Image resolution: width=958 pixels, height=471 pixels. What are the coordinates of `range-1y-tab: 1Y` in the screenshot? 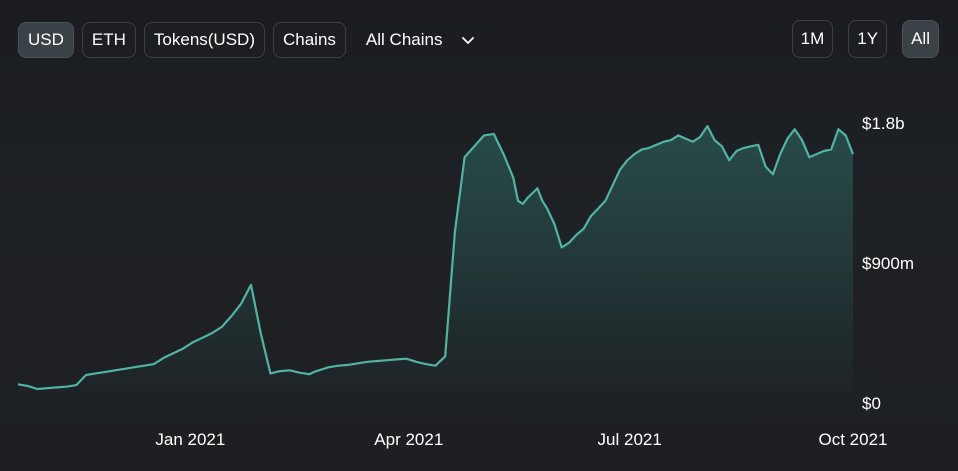 It's located at (868, 39).